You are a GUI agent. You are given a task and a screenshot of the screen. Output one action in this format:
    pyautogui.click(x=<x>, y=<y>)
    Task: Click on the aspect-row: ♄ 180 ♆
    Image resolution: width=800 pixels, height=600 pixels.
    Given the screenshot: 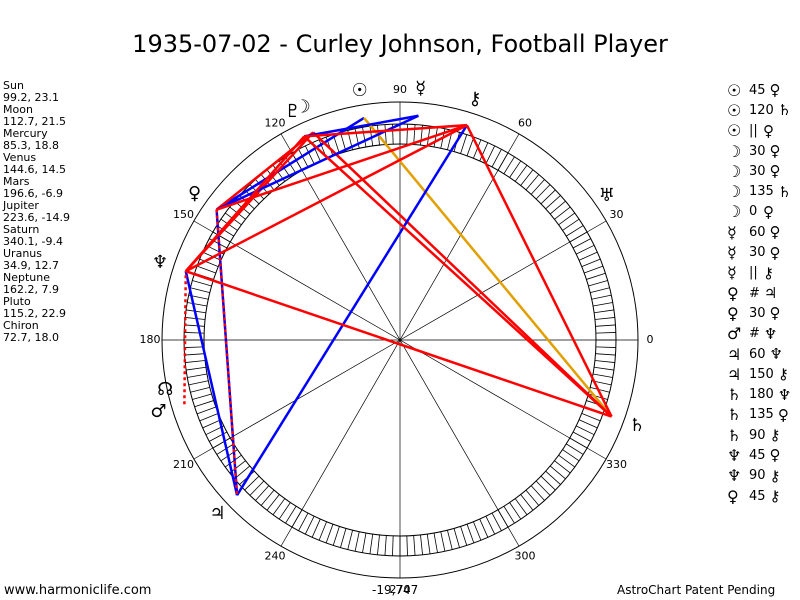 What is the action you would take?
    pyautogui.click(x=759, y=394)
    